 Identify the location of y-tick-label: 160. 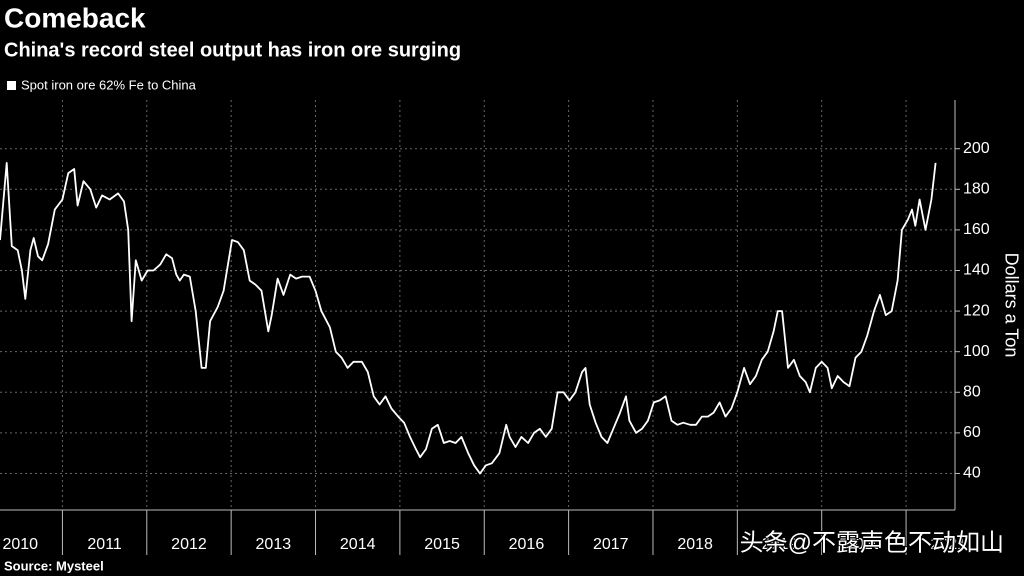
(976, 229).